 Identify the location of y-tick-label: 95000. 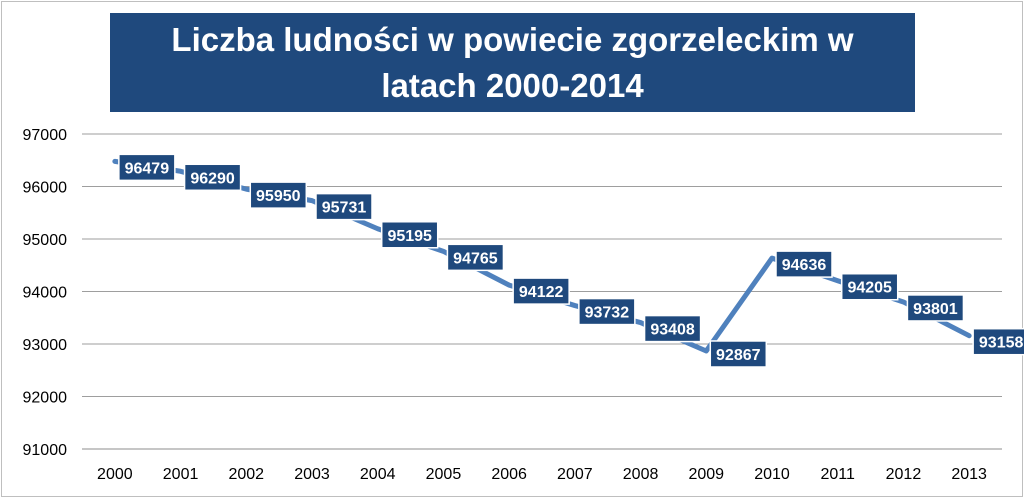
(45, 240).